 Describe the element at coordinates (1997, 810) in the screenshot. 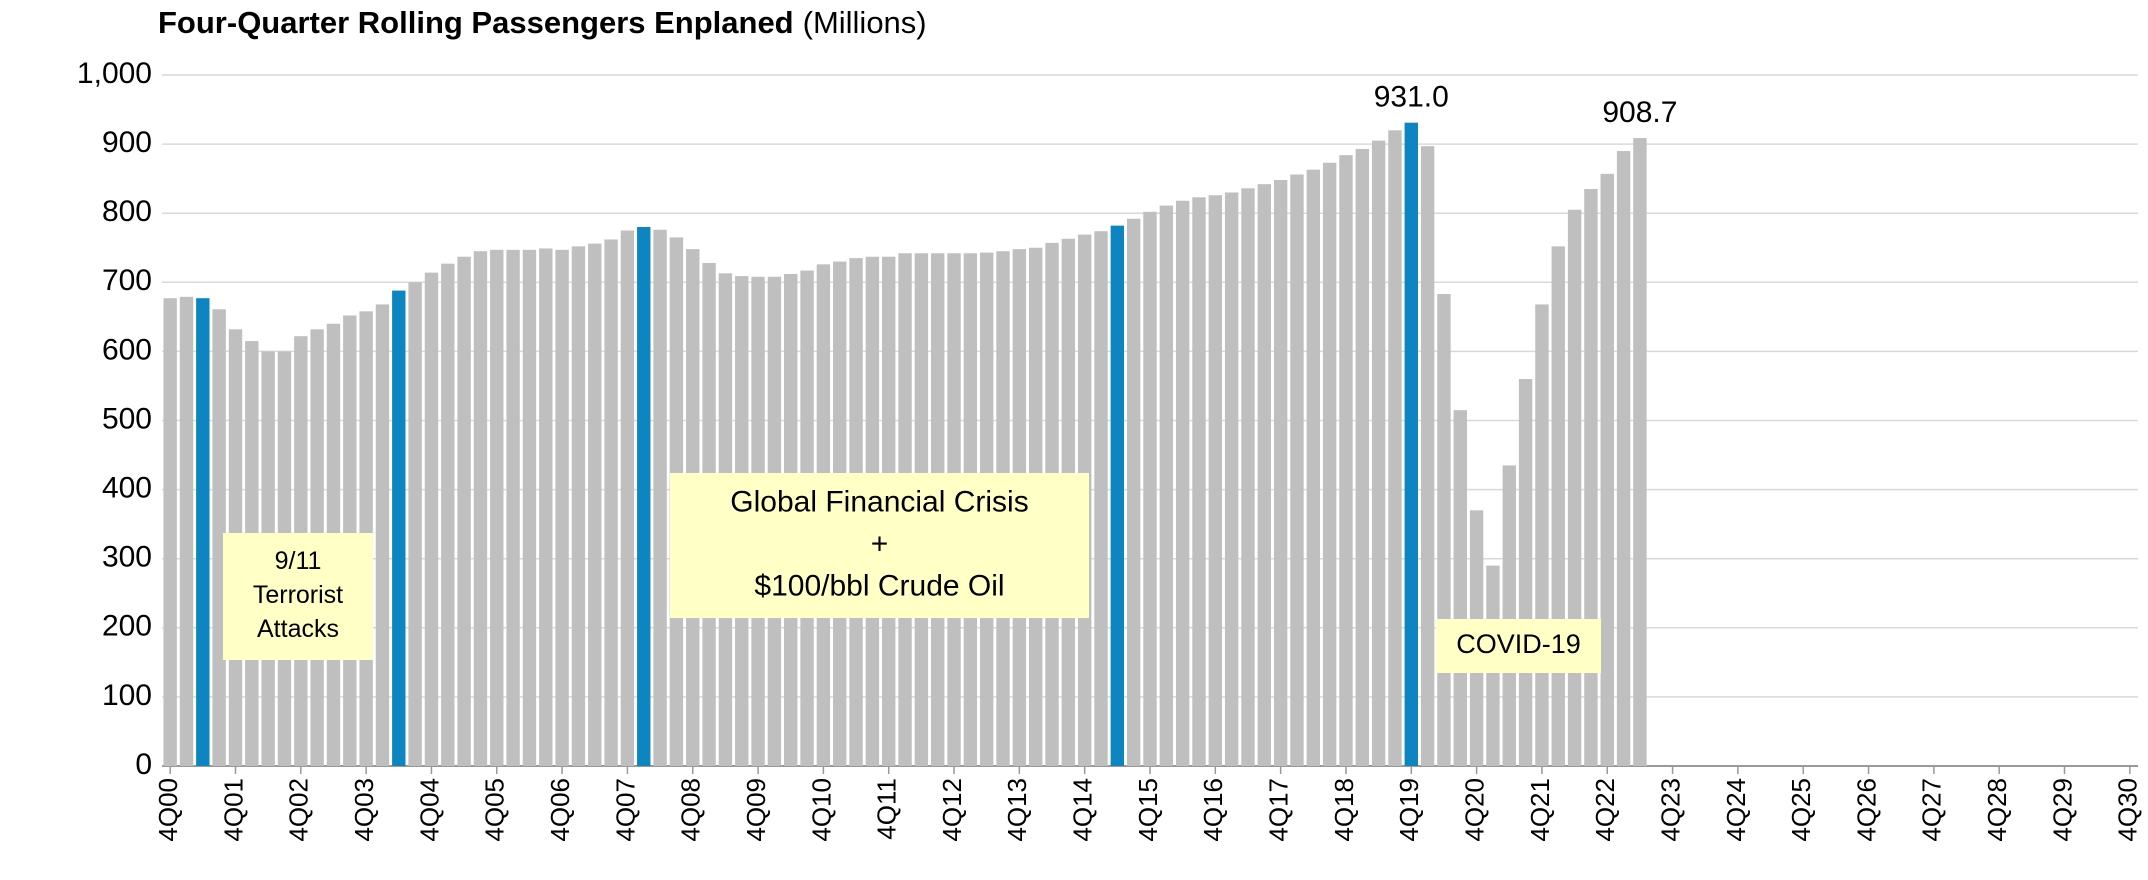

I see `x-tick-label: 4Q28` at that location.